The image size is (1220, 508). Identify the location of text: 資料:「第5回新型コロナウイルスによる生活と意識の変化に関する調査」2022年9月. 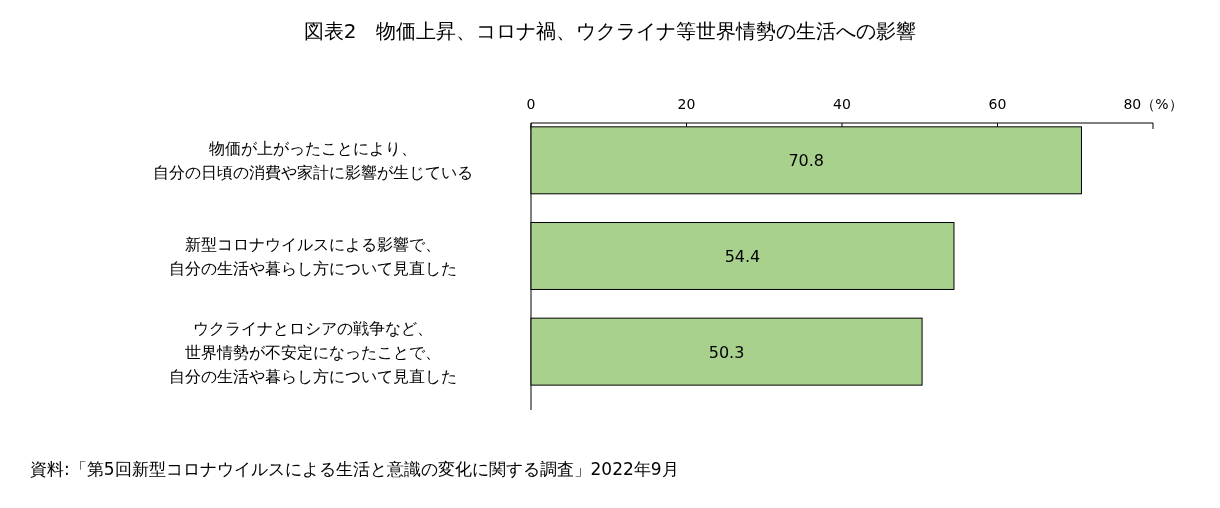
(354, 469).